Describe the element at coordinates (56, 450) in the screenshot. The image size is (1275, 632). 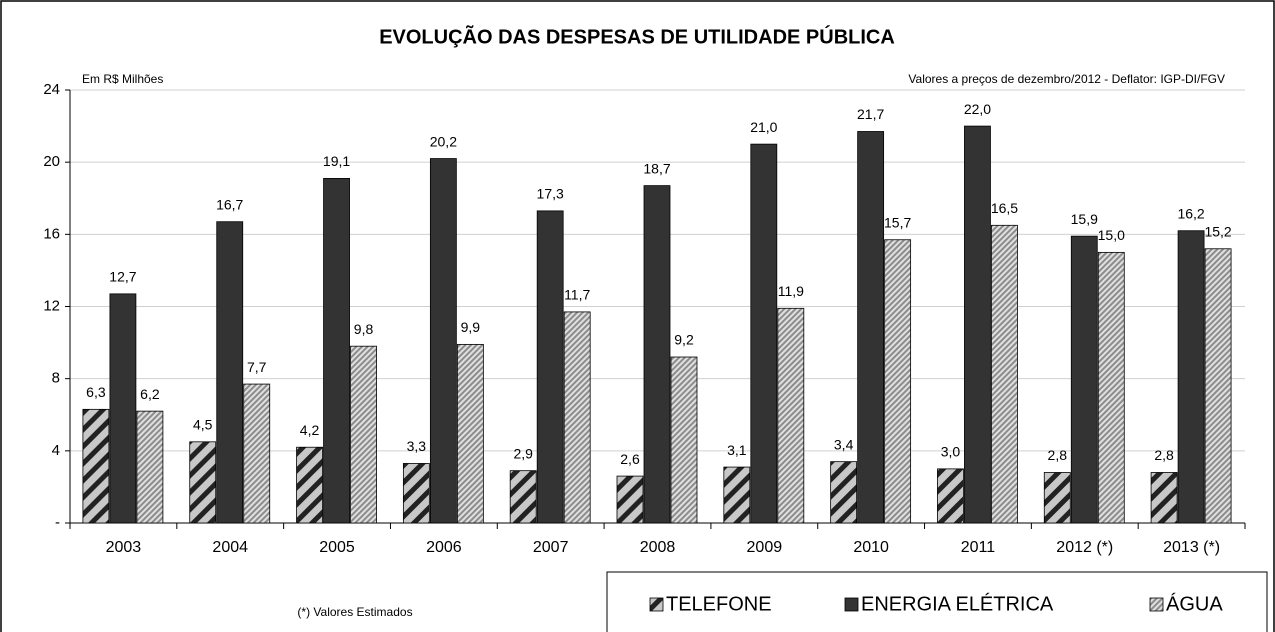
I see `y-tick-label: 4` at that location.